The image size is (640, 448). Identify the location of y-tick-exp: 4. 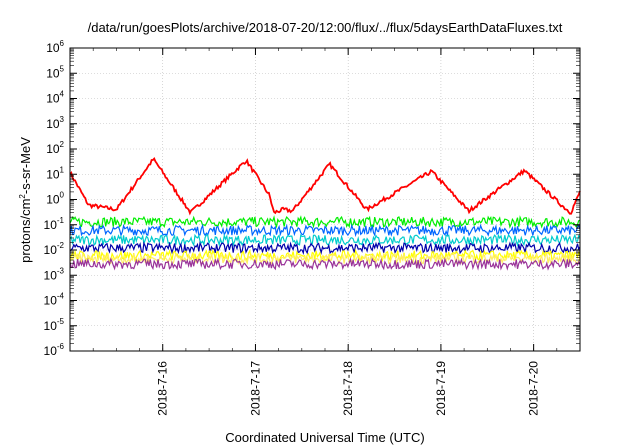
(62, 94).